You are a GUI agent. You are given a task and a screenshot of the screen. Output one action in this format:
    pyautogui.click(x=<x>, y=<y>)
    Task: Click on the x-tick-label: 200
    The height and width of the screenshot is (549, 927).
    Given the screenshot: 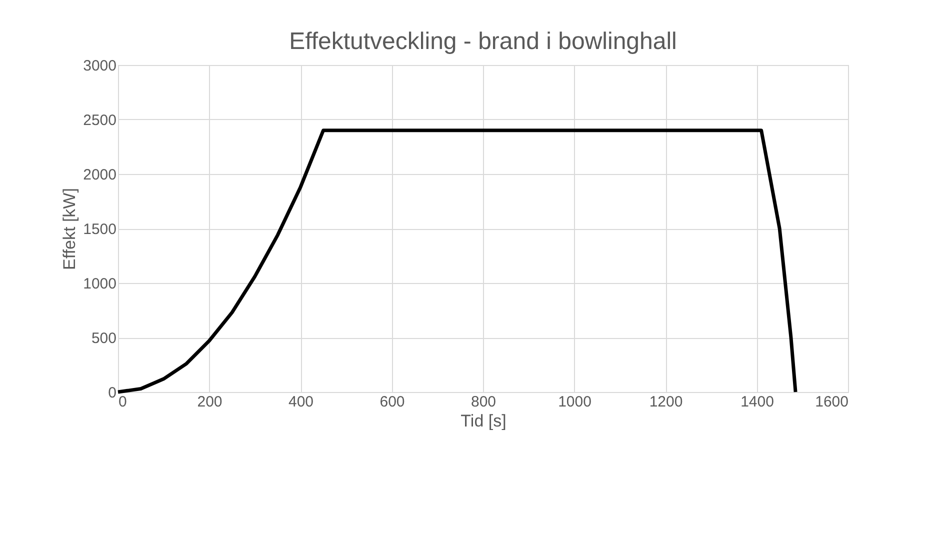 What is the action you would take?
    pyautogui.click(x=209, y=402)
    